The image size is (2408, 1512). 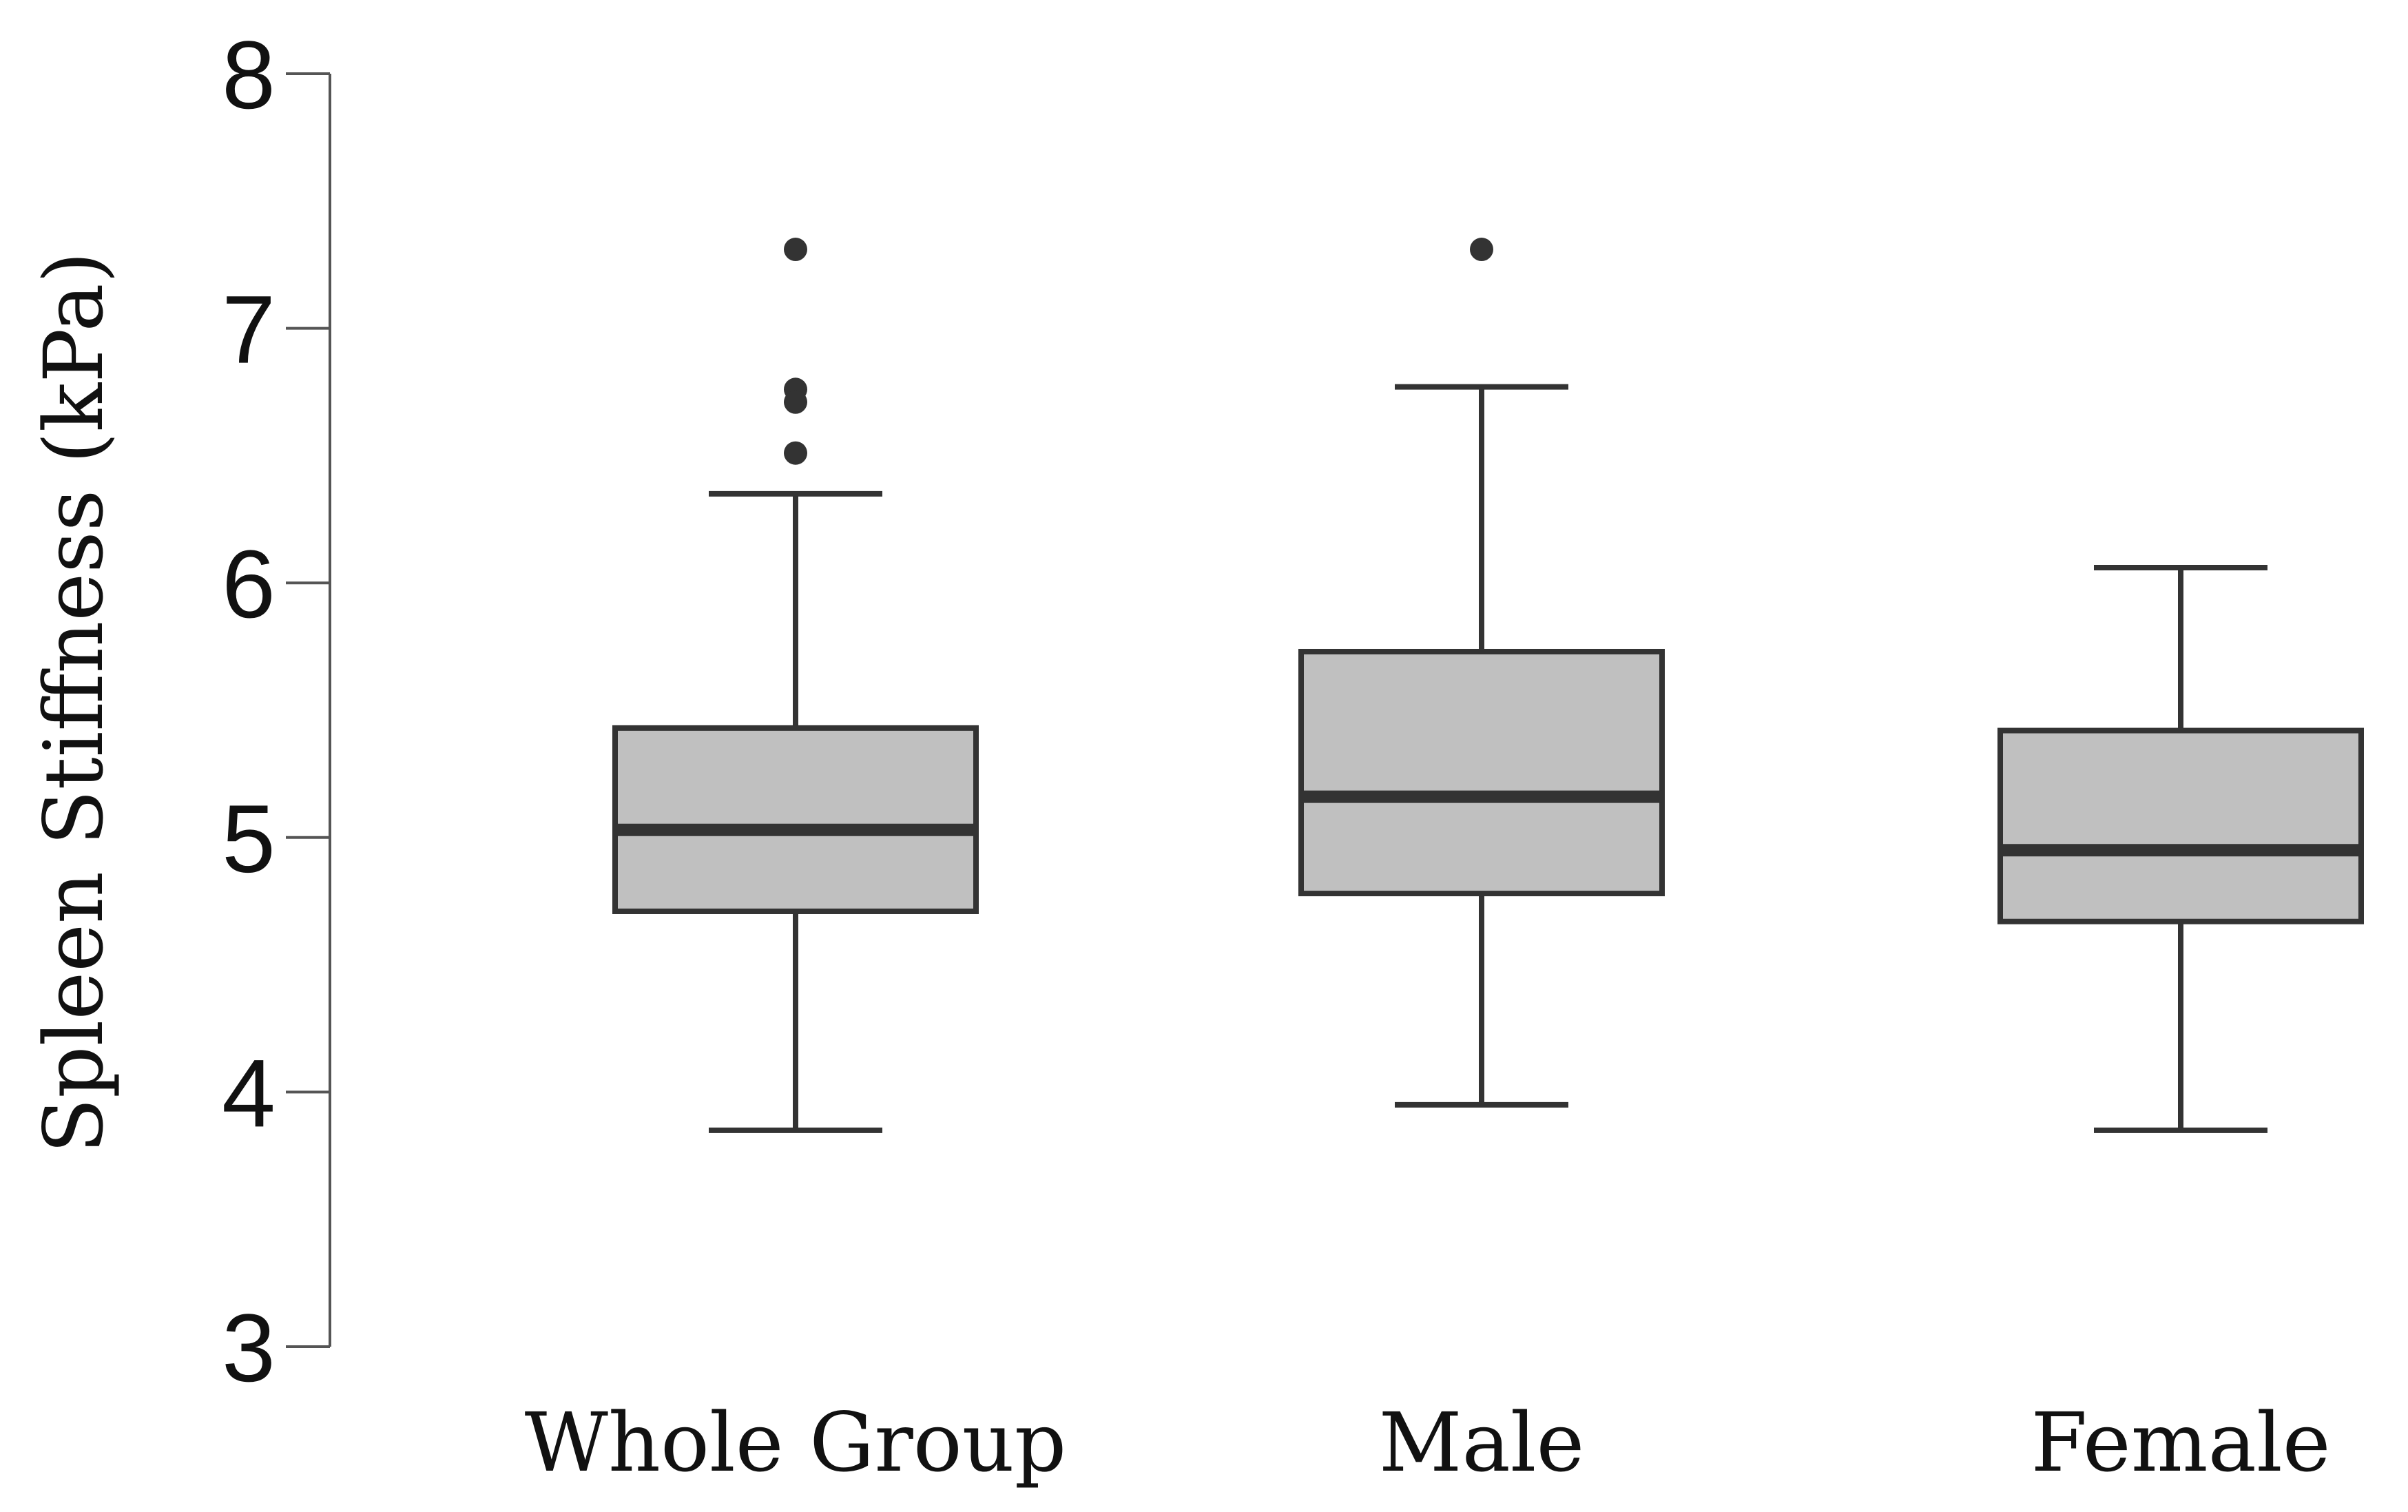 What do you see at coordinates (249, 839) in the screenshot?
I see `y-tick-label: 5` at bounding box center [249, 839].